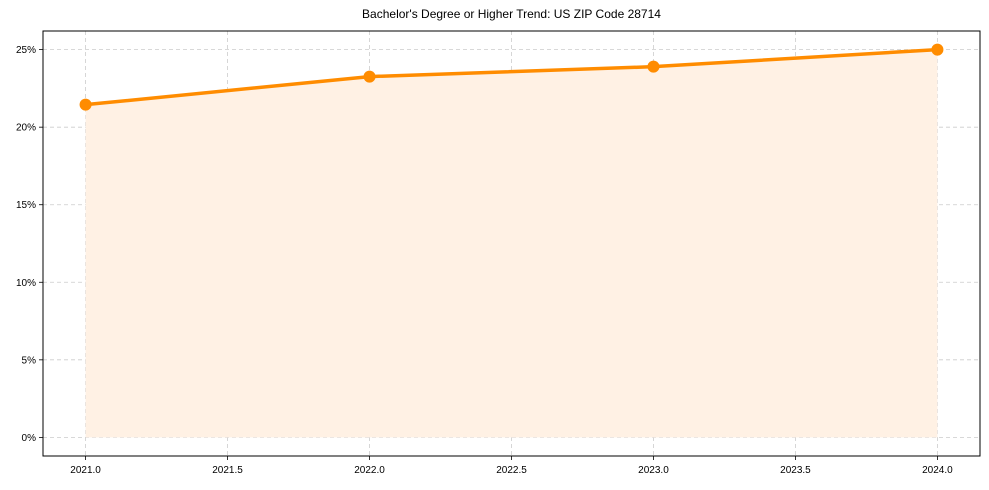 This screenshot has width=989, height=490. Describe the element at coordinates (511, 77) in the screenshot. I see `data-line` at that location.